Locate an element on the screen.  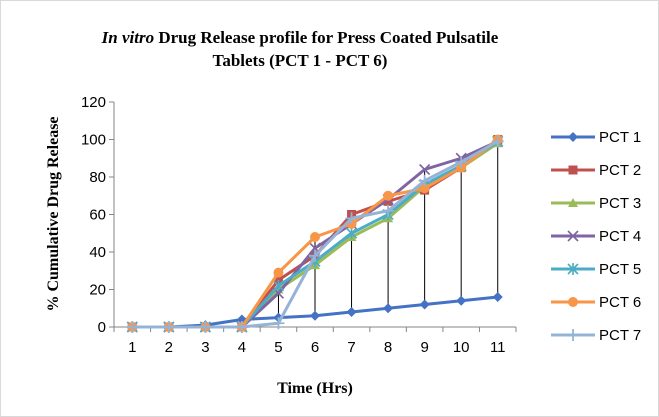
legend-entry: PCT 4 is located at coordinates (596, 236).